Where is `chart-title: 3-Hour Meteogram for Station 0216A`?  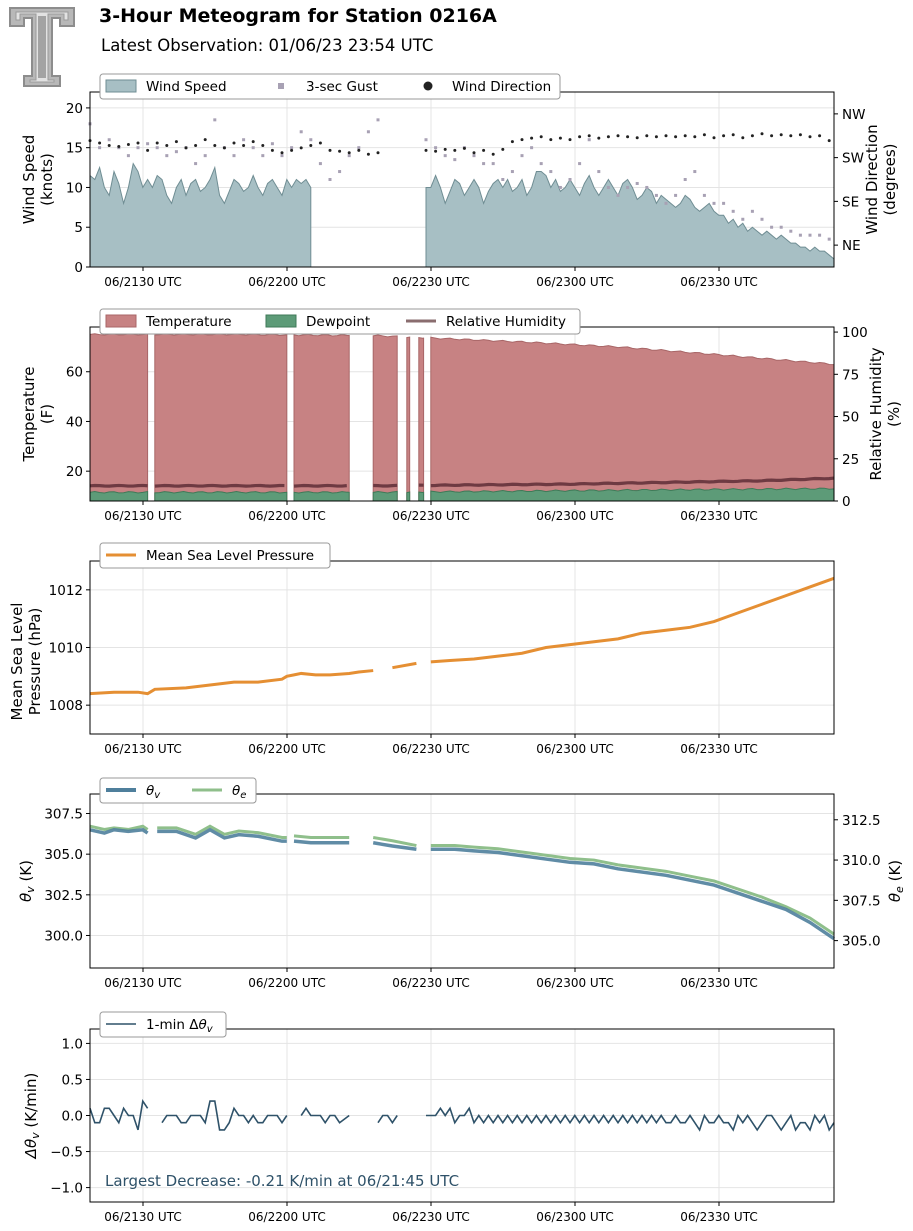 chart-title: 3-Hour Meteogram for Station 0216A is located at coordinates (298, 16).